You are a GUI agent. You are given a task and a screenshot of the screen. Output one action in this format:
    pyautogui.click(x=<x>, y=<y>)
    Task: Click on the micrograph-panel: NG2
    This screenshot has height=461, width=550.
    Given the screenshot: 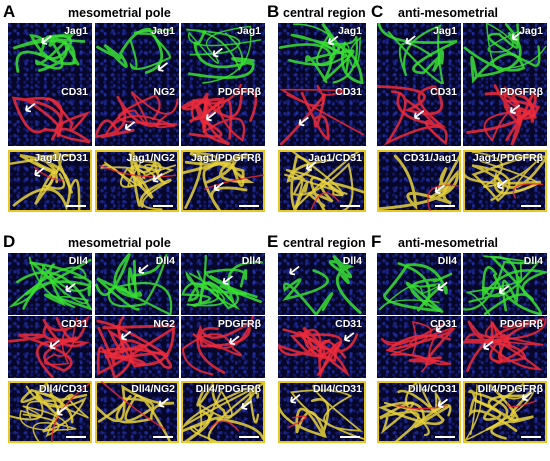 What is the action you would take?
    pyautogui.click(x=137, y=115)
    